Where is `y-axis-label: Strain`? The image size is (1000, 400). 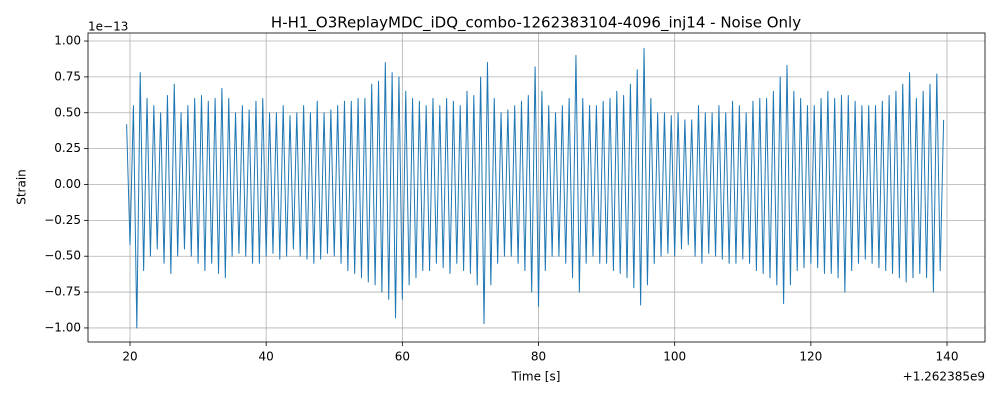
y-axis-label: Strain is located at coordinates (22, 187).